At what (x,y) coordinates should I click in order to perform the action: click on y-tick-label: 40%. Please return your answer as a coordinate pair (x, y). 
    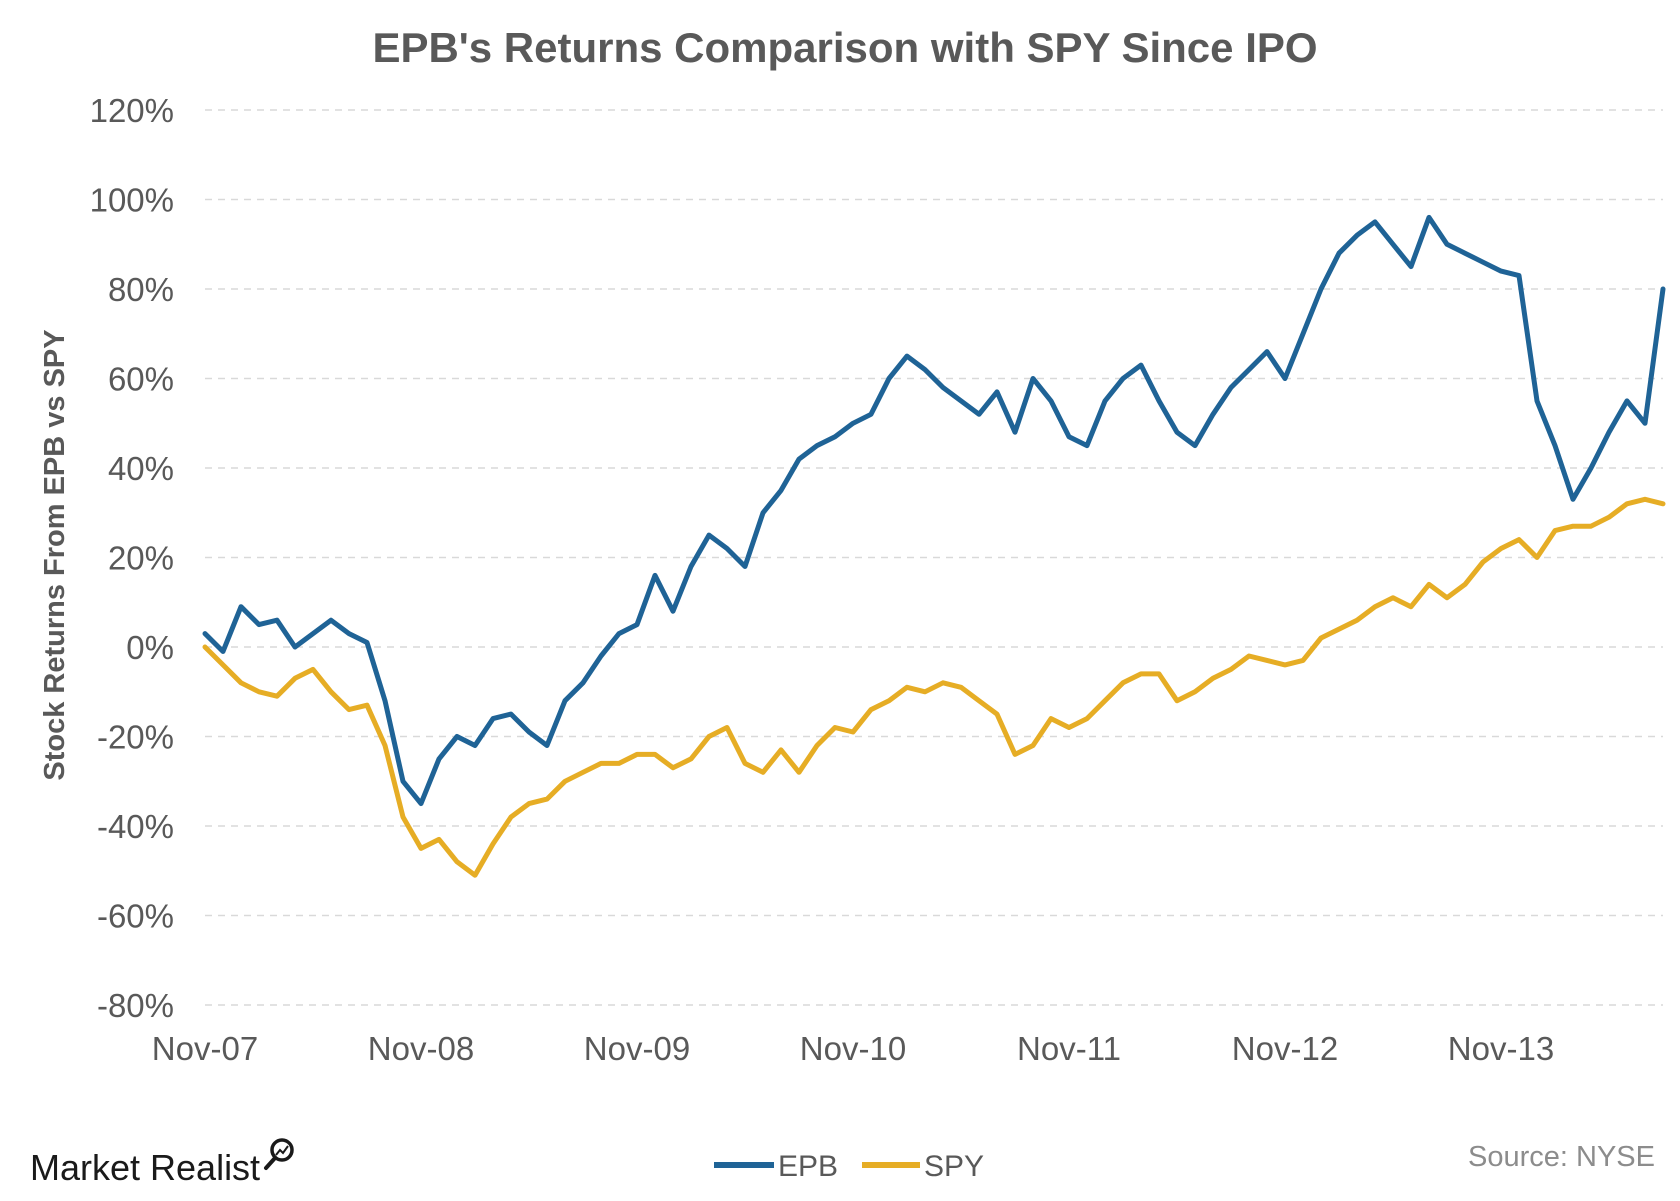
    Looking at the image, I should click on (141, 468).